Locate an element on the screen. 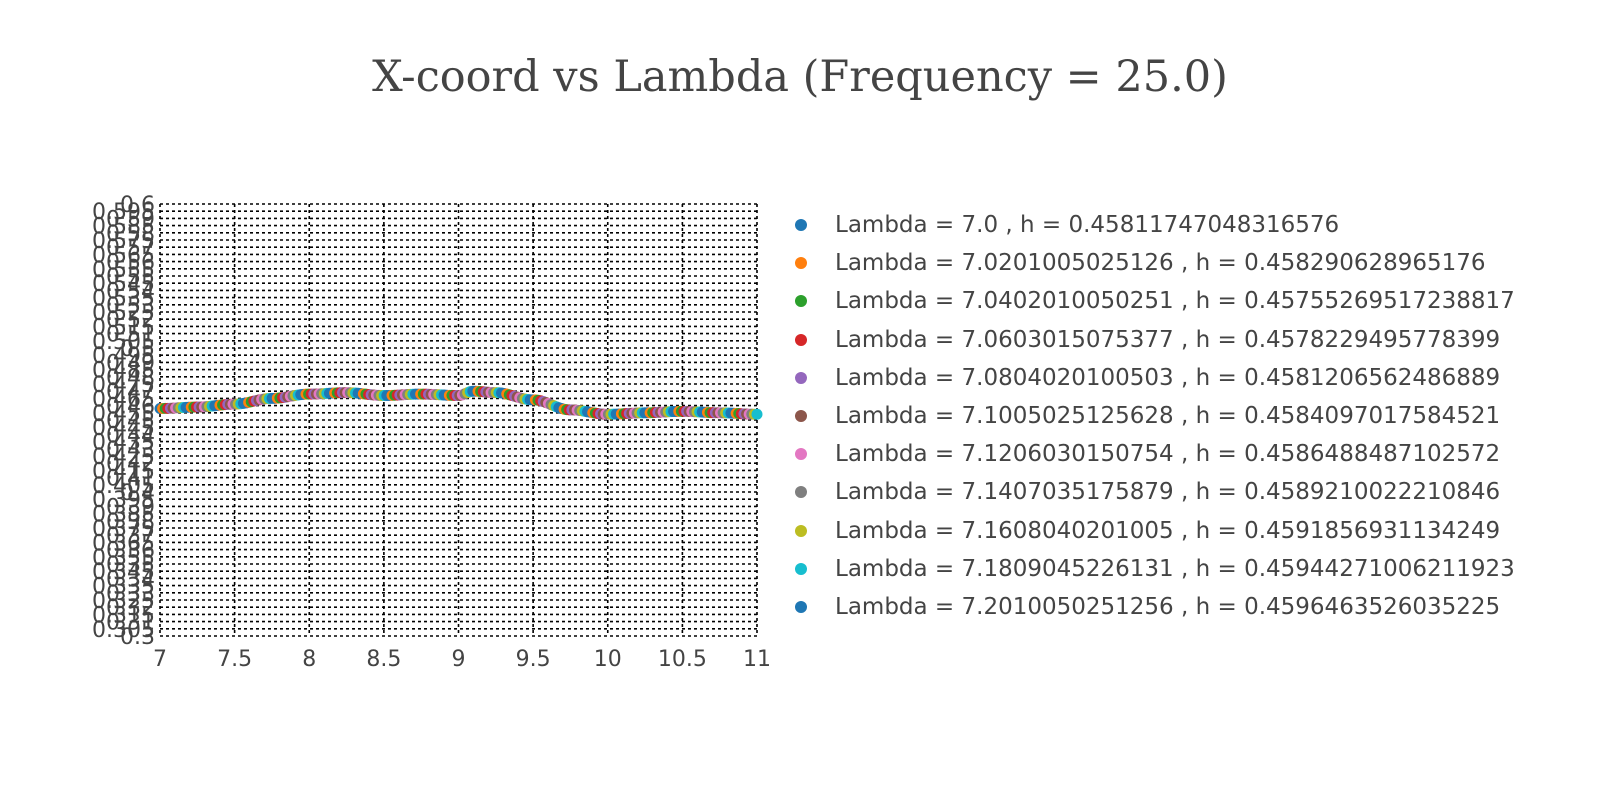  x-tick-labels: 7 7.5 8 8.5 9 9.5 10 10.5 11 is located at coordinates (462, 659).